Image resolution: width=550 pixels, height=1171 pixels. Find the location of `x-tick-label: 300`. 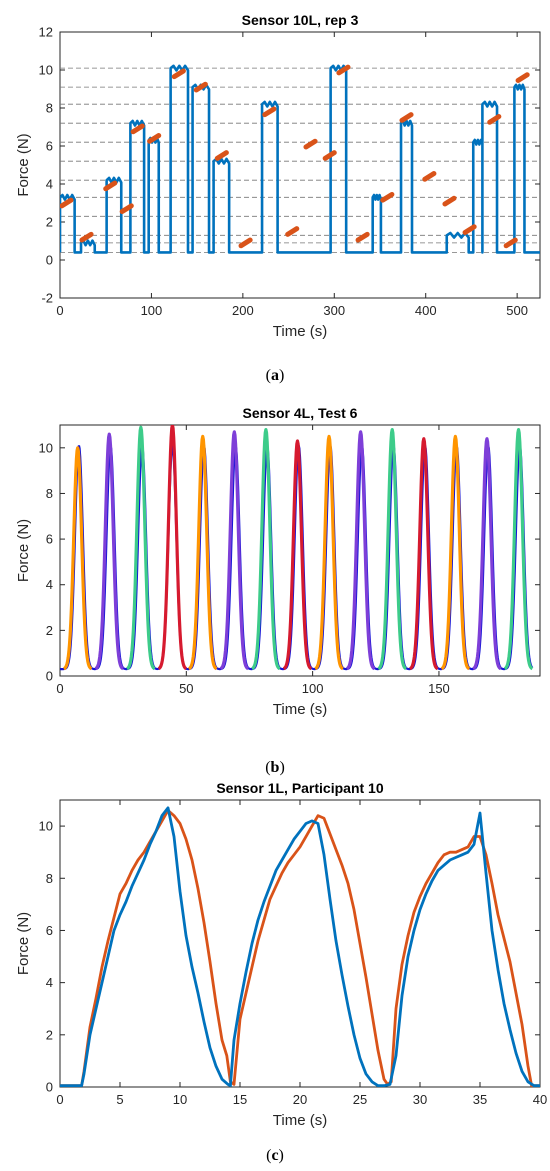

x-tick-label: 300 is located at coordinates (334, 310).